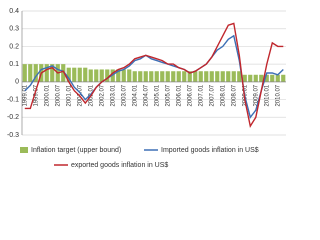  I want to click on y-tick-label: -0.3, so click(13, 135).